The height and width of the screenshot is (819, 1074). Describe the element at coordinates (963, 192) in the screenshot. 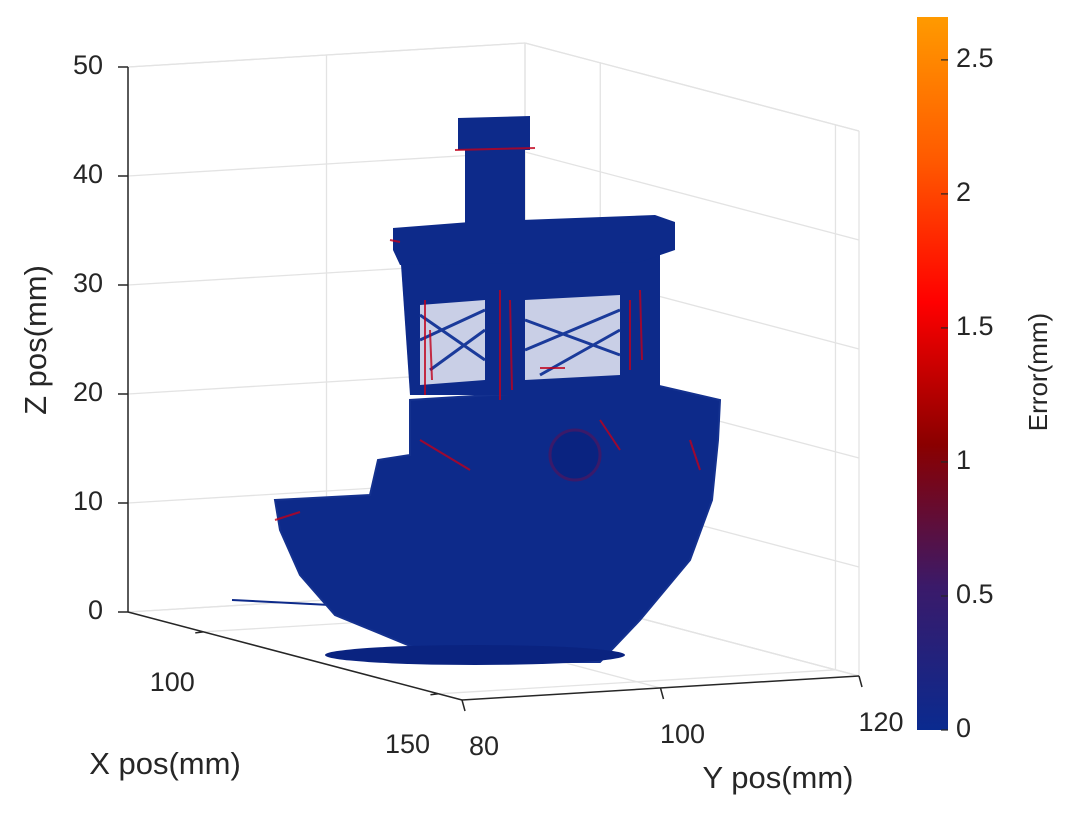

I see `colorbar-tick-label: 2` at that location.